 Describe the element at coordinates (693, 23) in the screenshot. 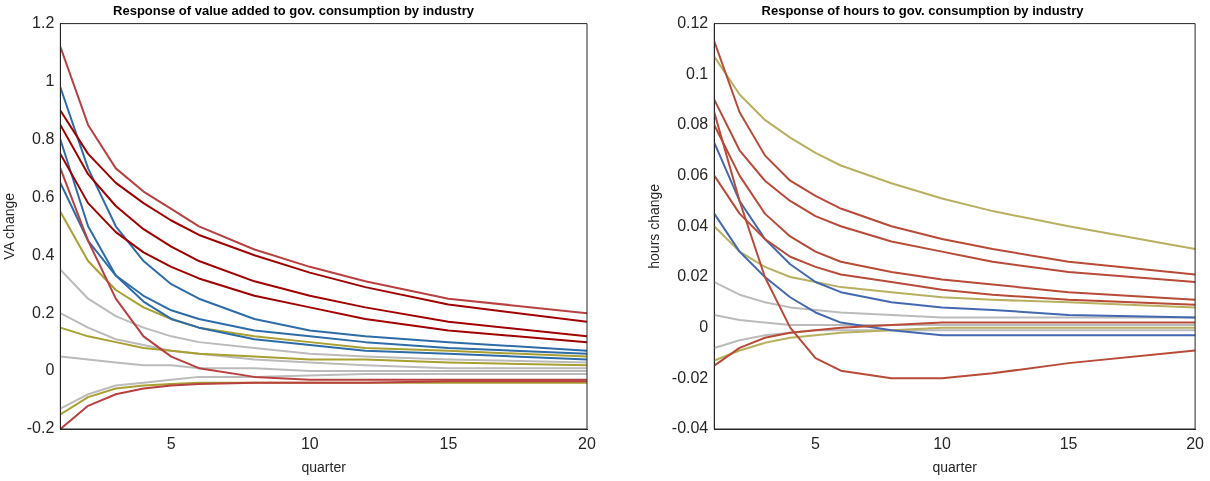

I see `y-tick-label: 0.12` at that location.